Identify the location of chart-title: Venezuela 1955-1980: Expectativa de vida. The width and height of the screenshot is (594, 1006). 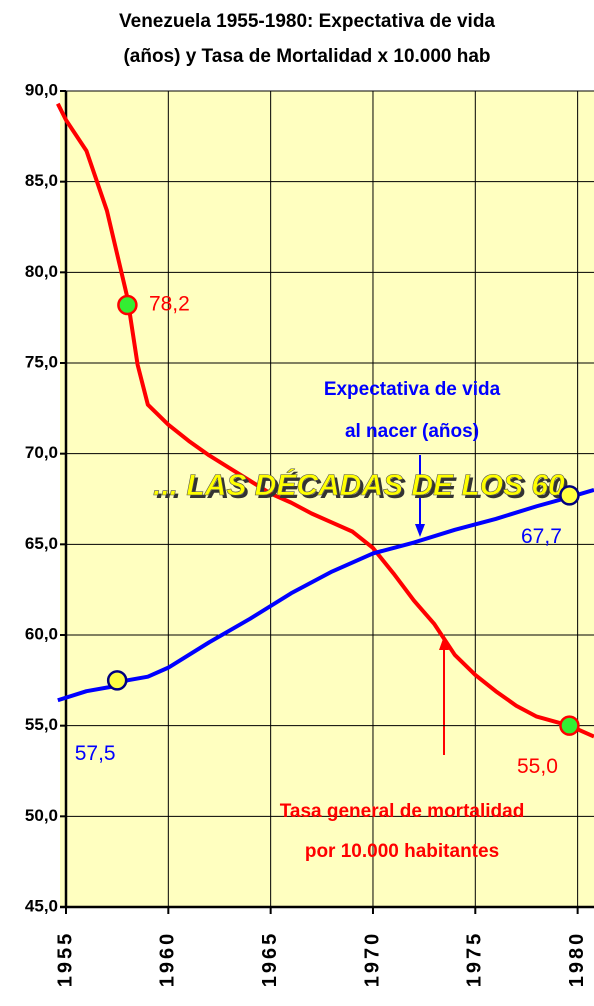
(307, 21).